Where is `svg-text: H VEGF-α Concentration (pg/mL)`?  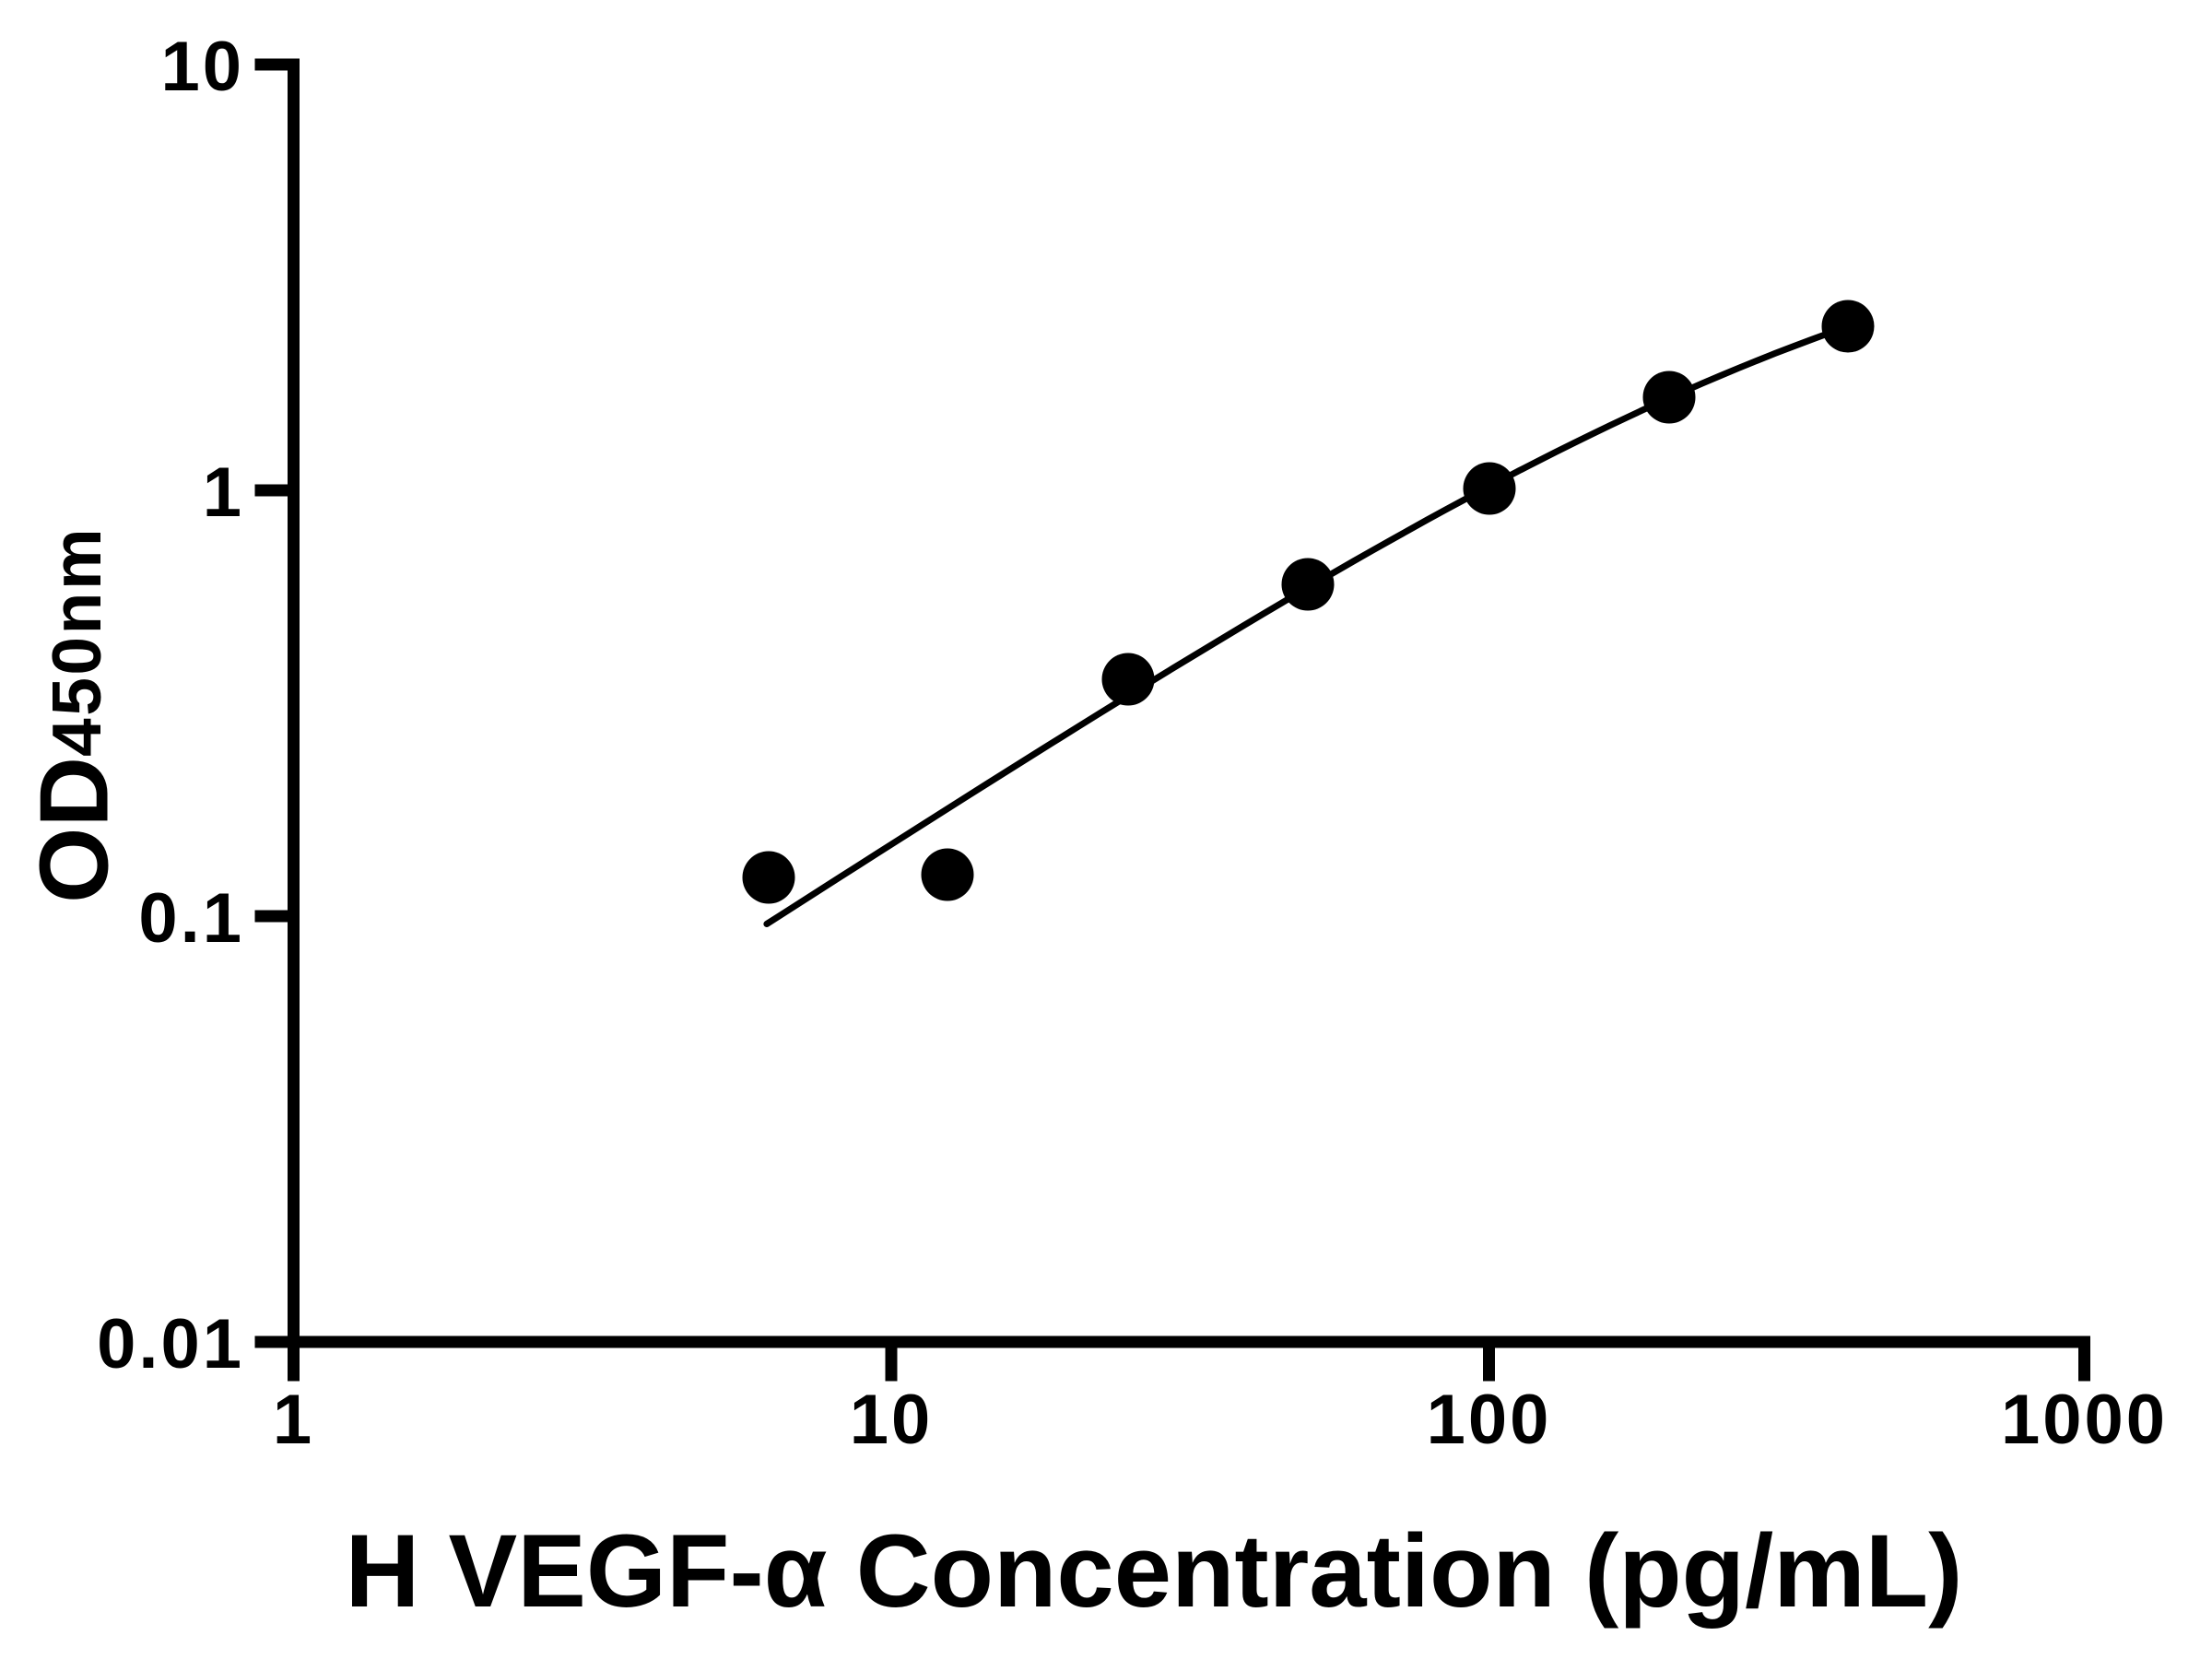 svg-text: H VEGF-α Concentration (pg/mL) is located at coordinates (1154, 1571).